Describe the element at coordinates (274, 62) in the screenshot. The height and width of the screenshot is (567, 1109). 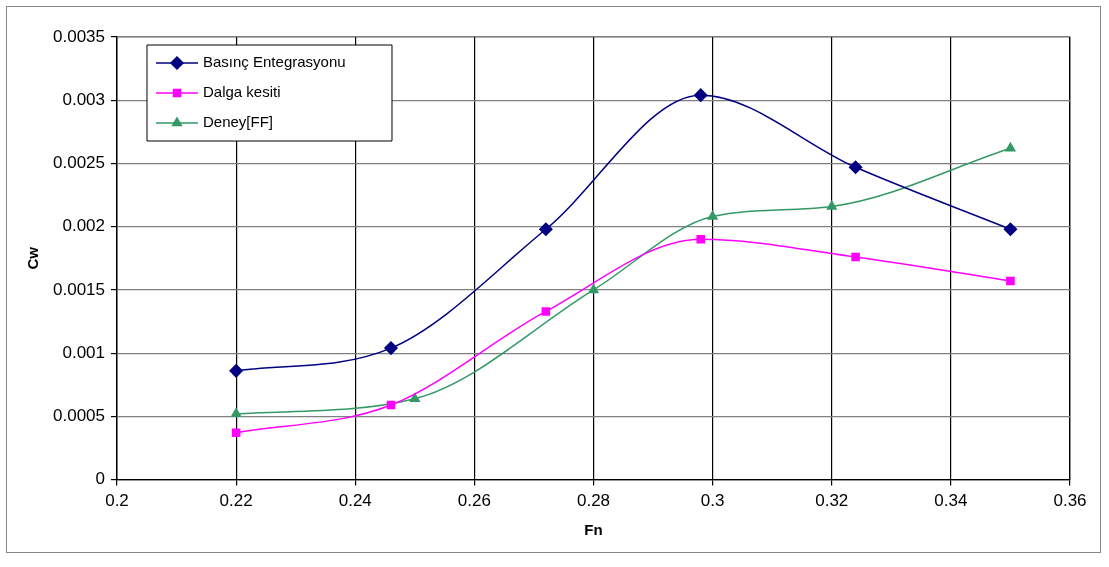
I see `legend-label: Basınç Entegrasyonu` at that location.